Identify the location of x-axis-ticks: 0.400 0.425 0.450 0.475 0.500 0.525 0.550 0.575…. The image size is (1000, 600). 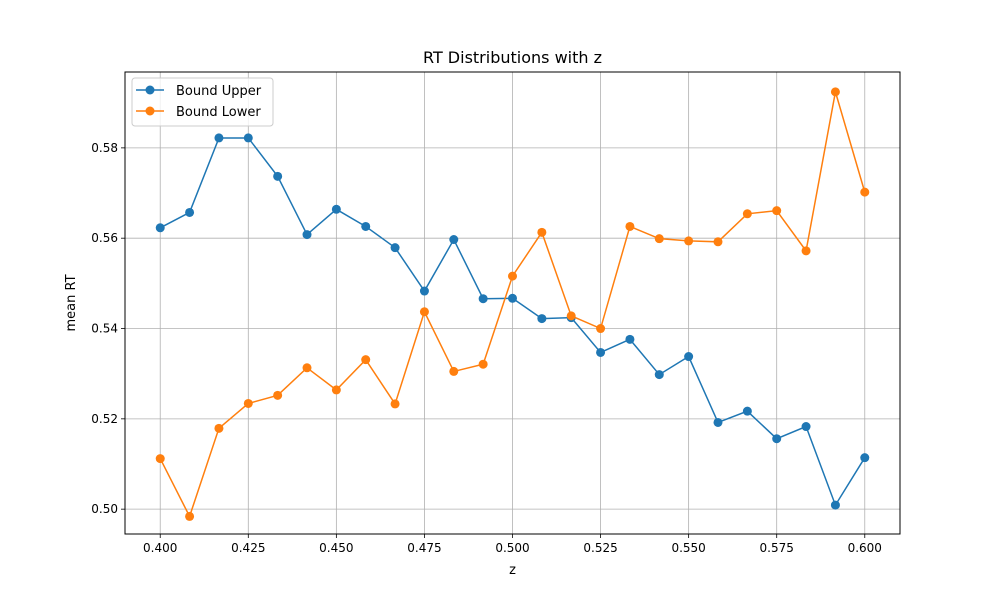
(512, 544).